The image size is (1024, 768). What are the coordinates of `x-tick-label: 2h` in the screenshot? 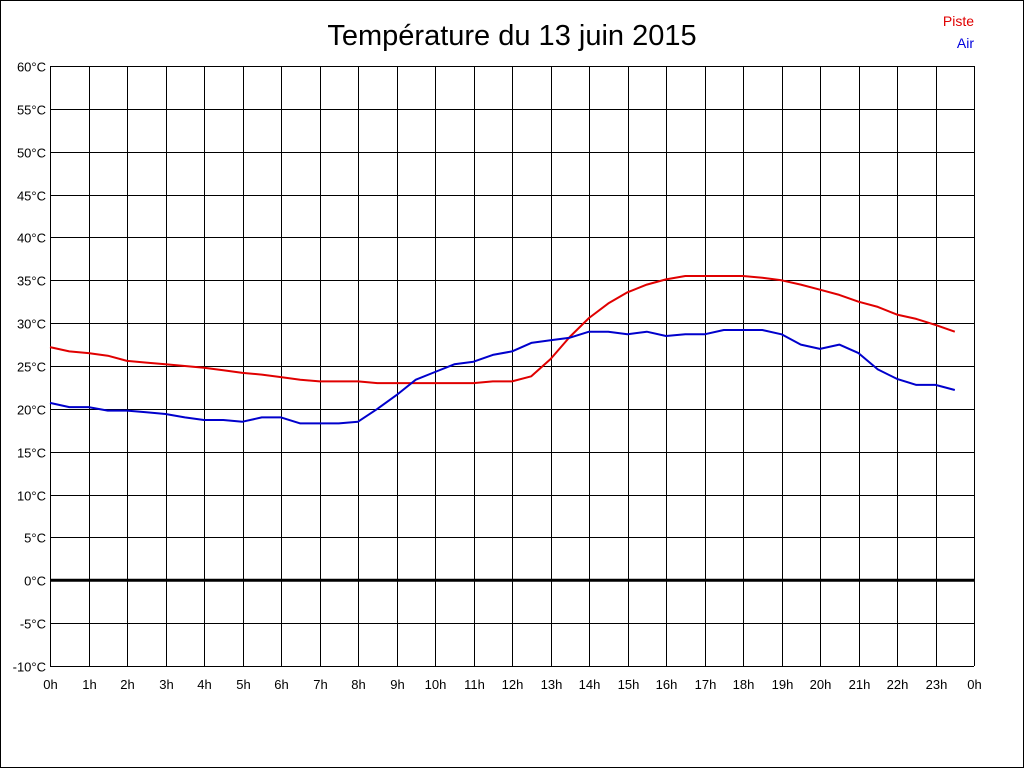 It's located at (127, 684).